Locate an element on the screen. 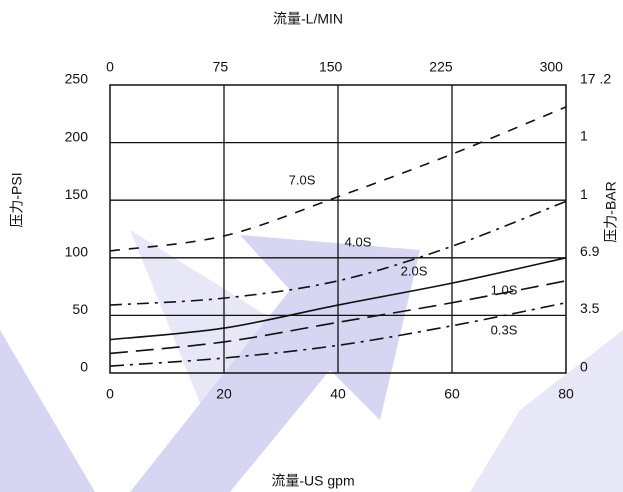 This screenshot has height=492, width=623. x2-tick-label: 150 is located at coordinates (331, 67).